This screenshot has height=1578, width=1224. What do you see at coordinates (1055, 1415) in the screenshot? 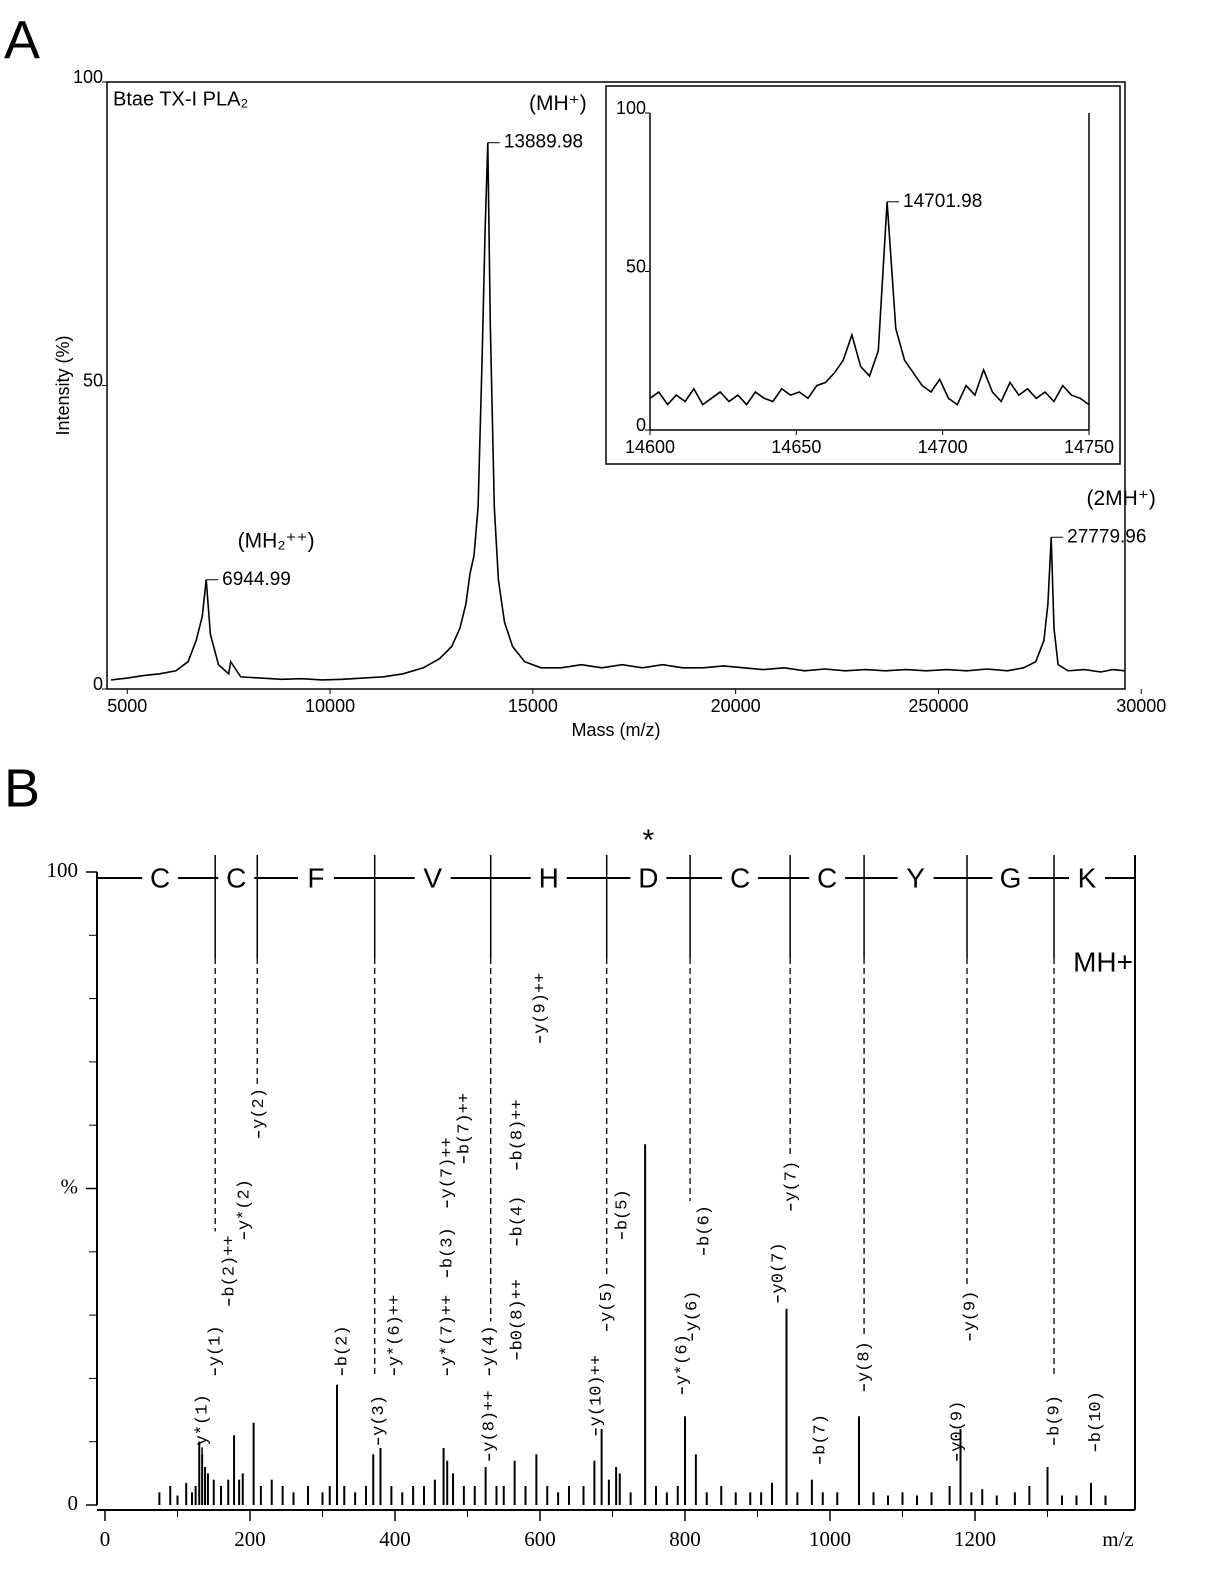
I see `fragment-label: b(9)` at bounding box center [1055, 1415].